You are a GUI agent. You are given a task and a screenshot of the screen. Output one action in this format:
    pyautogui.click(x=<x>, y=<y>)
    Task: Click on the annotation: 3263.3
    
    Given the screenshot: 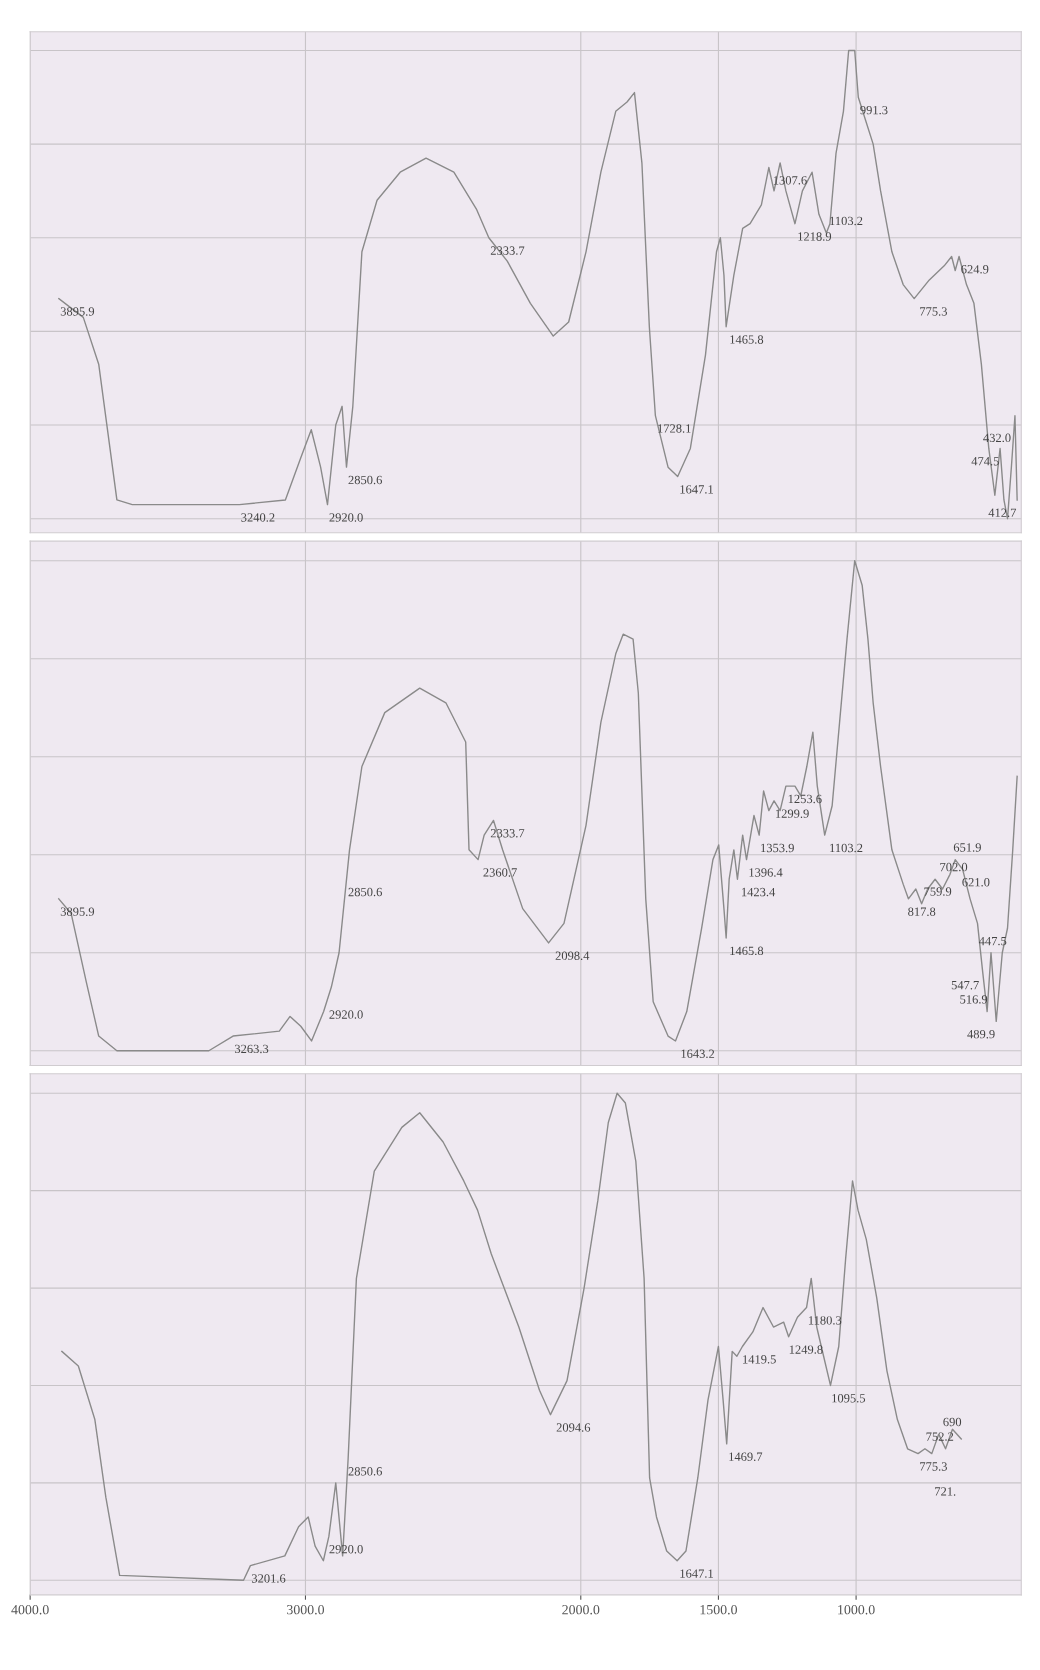 What is the action you would take?
    pyautogui.click(x=251, y=1049)
    